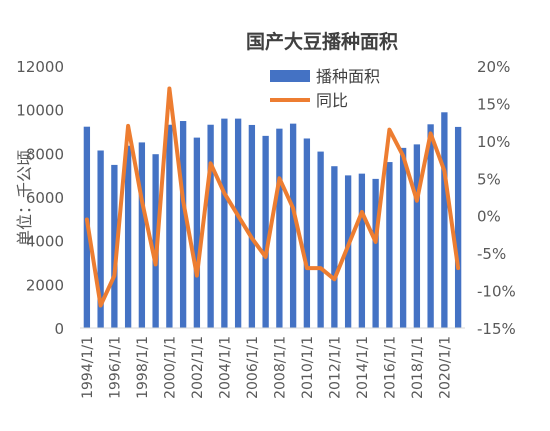 The image size is (550, 431). What do you see at coordinates (143, 367) in the screenshot?
I see `x-tick-label: 1998/1/1` at bounding box center [143, 367].